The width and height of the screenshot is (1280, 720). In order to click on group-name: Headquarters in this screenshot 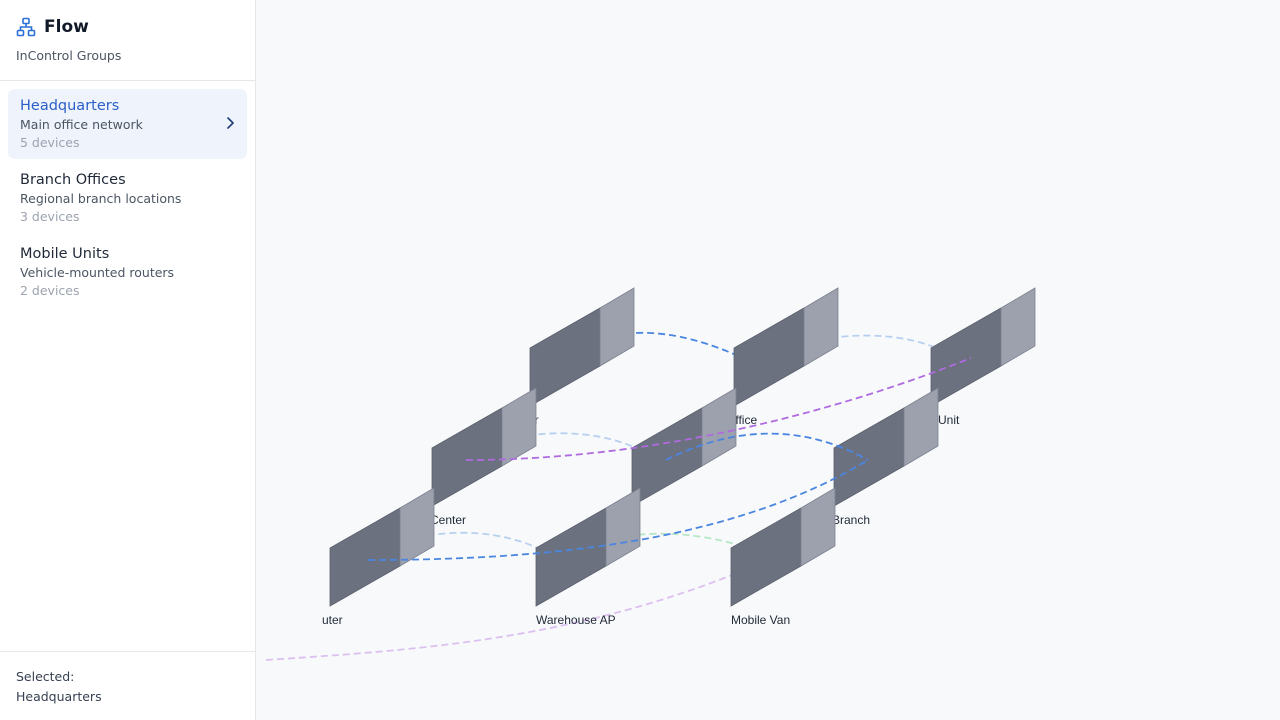, I will do `click(127, 106)`.